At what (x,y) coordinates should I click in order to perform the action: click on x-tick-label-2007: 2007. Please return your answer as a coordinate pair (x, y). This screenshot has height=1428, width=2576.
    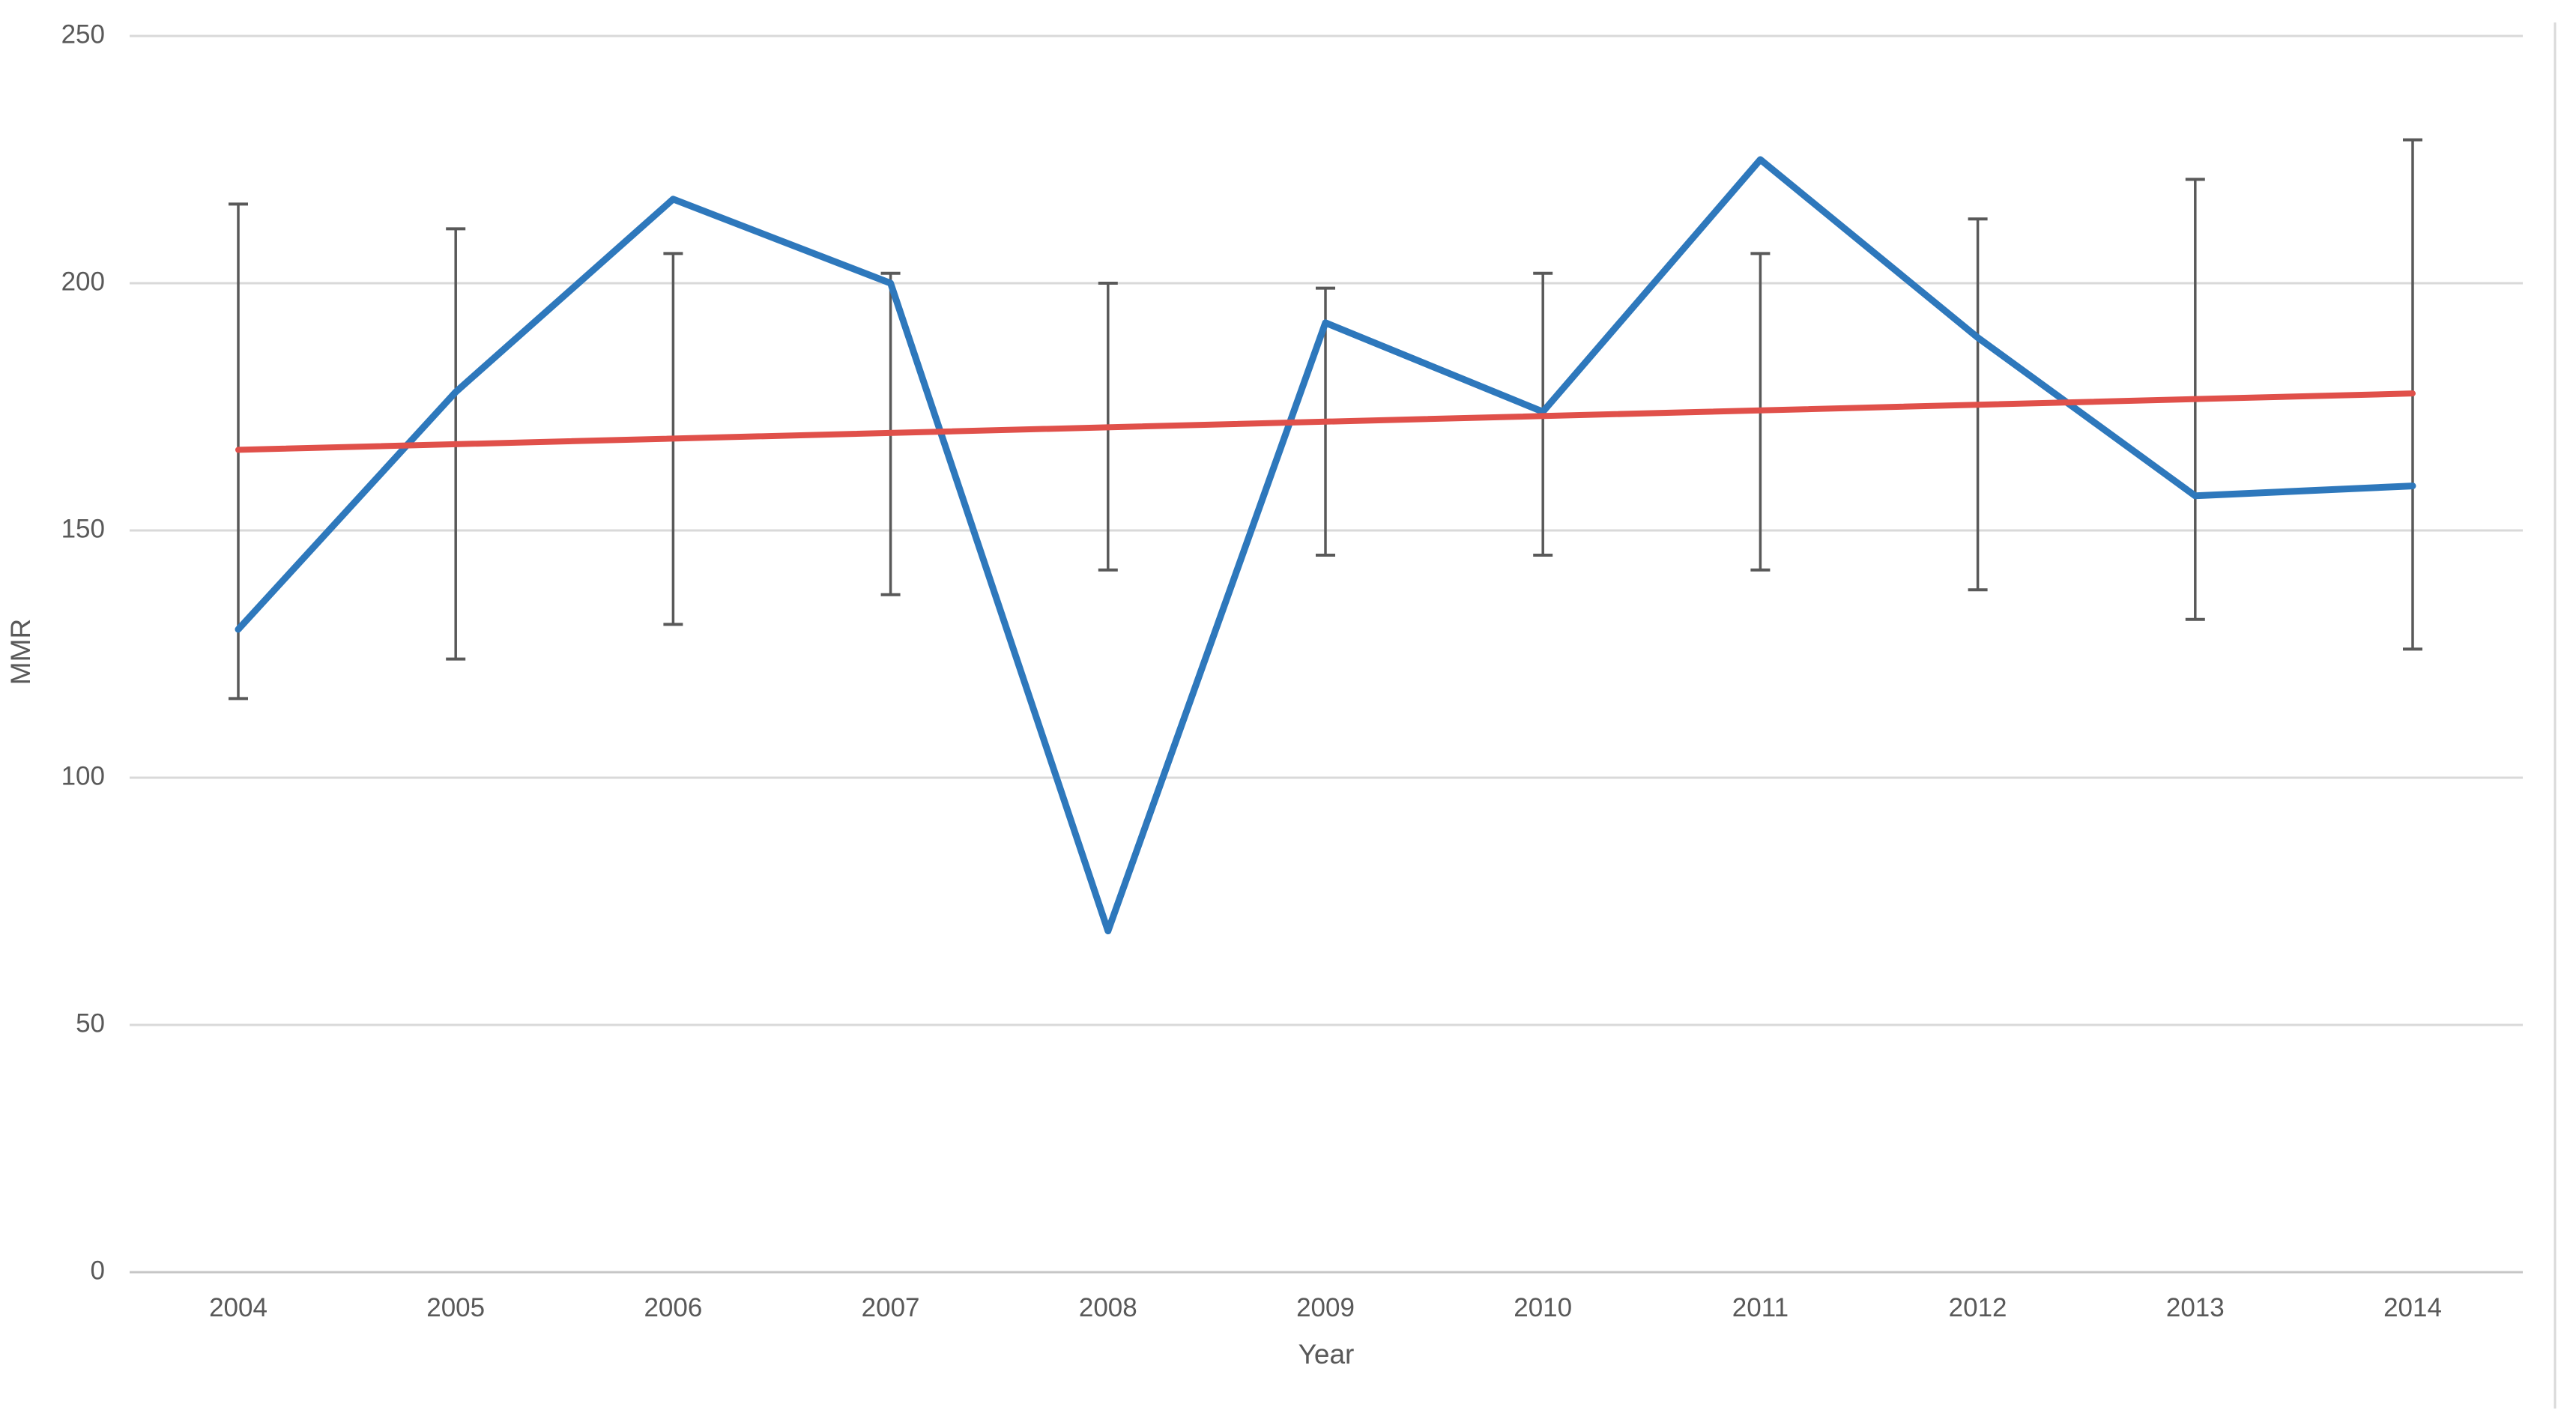
    Looking at the image, I should click on (891, 1307).